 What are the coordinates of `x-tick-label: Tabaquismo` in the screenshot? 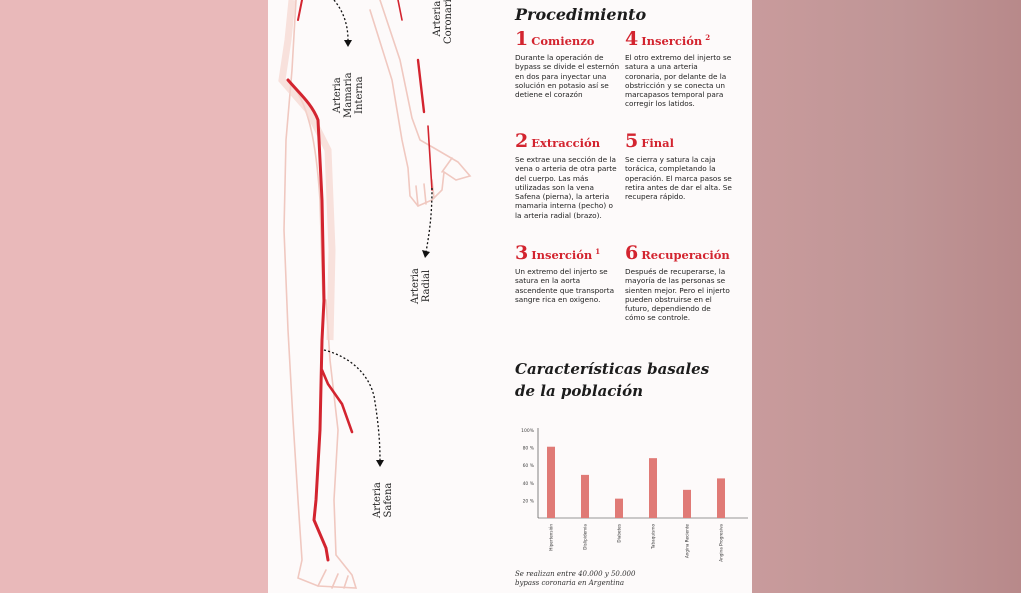 It's located at (653, 537).